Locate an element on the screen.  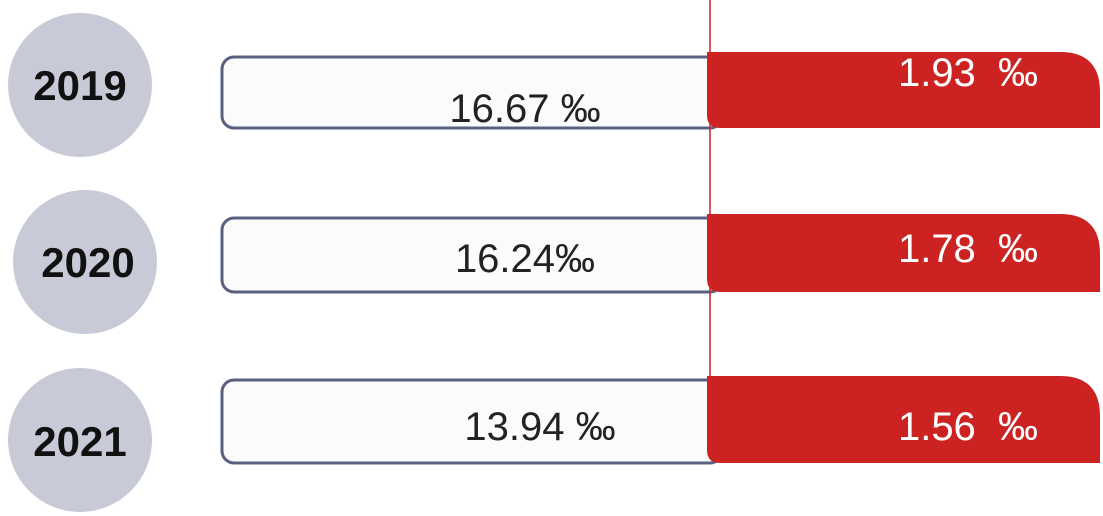
year-label: 2019 is located at coordinates (79, 85).